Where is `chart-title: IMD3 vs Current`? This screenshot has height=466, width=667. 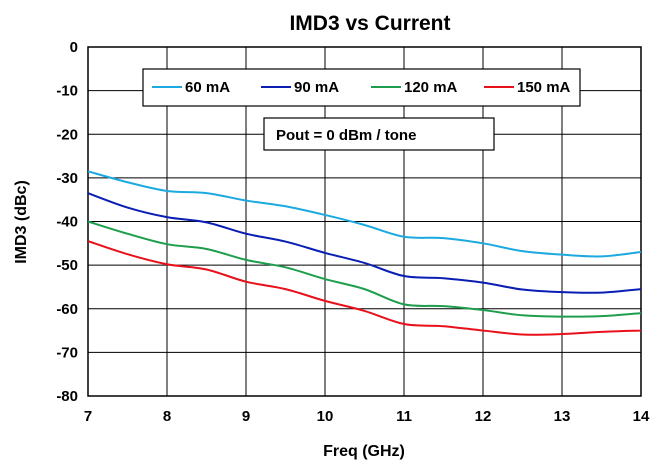
chart-title: IMD3 vs Current is located at coordinates (369, 23).